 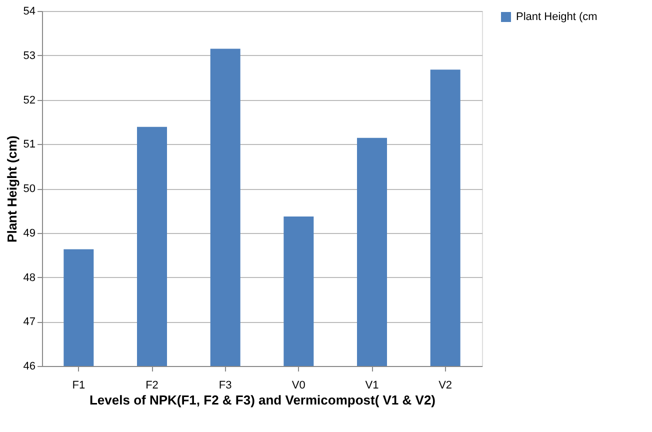 What do you see at coordinates (225, 386) in the screenshot?
I see `x-tick-label: F3` at bounding box center [225, 386].